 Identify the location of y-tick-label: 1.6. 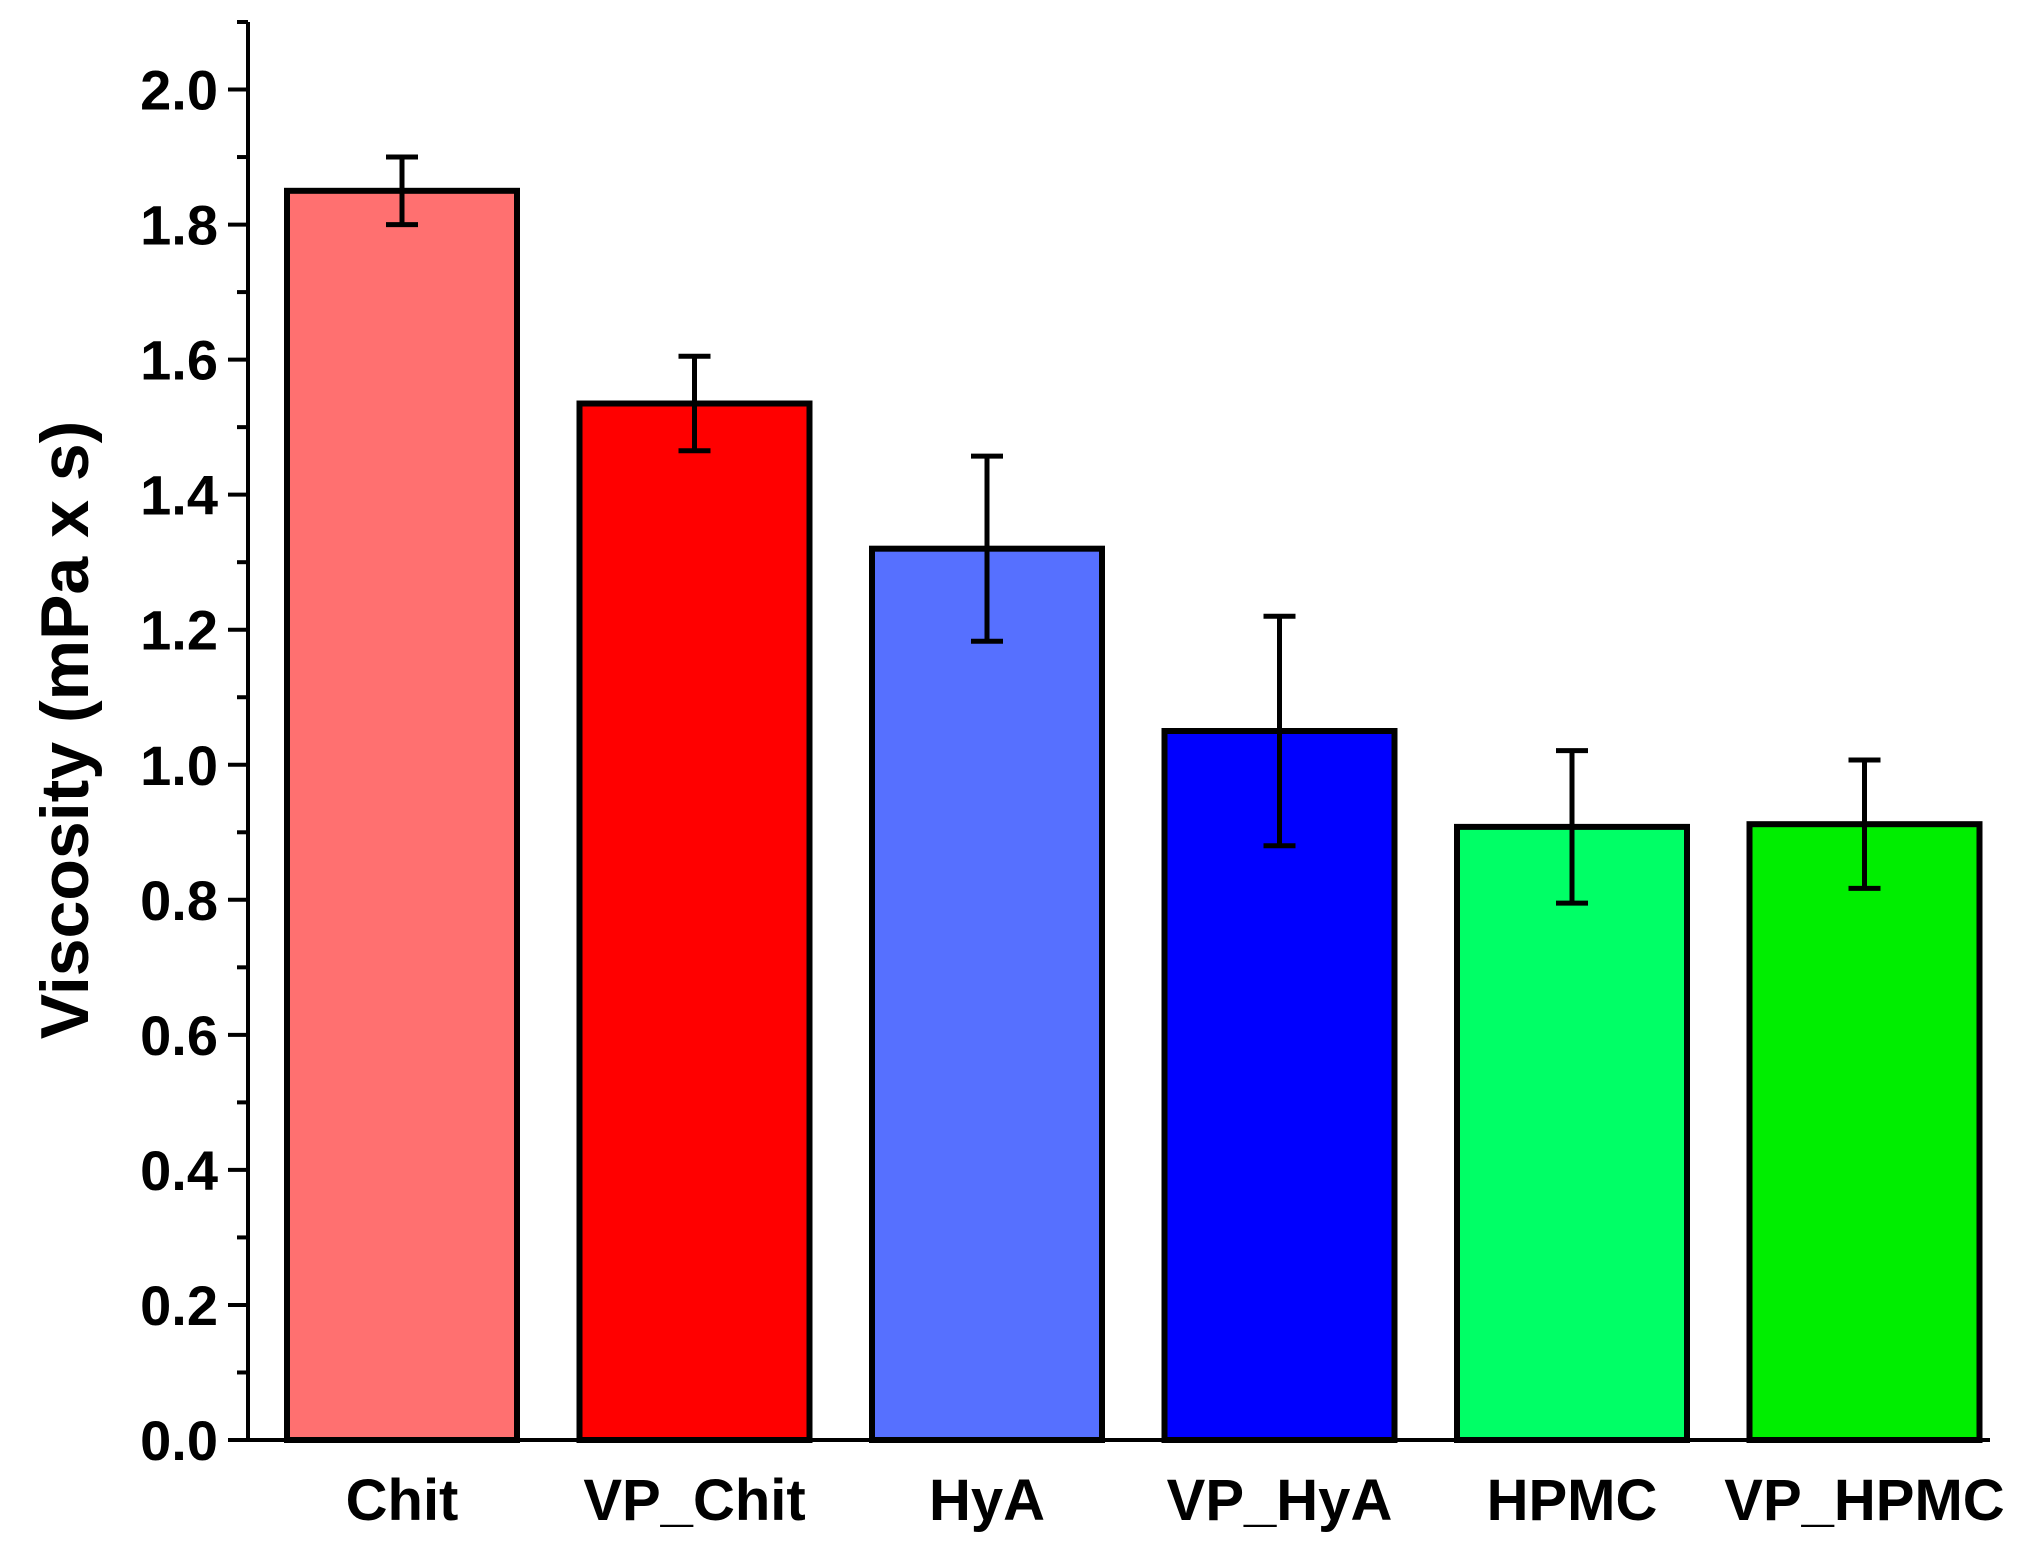
(179, 360).